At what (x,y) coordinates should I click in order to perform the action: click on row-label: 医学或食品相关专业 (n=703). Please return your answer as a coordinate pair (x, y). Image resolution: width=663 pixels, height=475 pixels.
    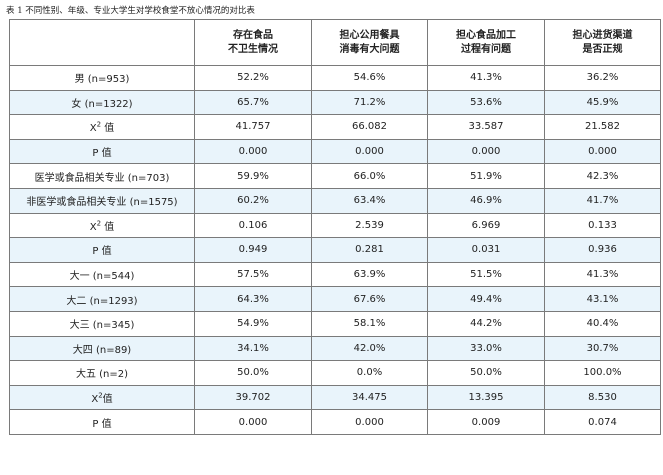
    Looking at the image, I should click on (102, 178).